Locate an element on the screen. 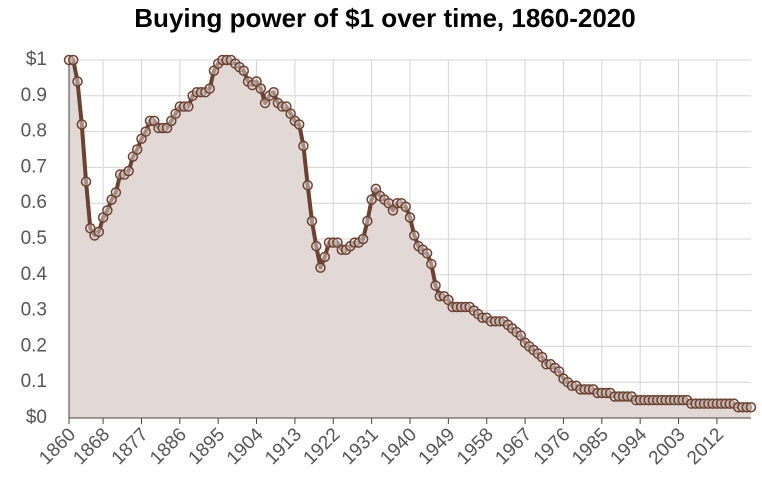  x-tick-label: 2003 is located at coordinates (667, 446).